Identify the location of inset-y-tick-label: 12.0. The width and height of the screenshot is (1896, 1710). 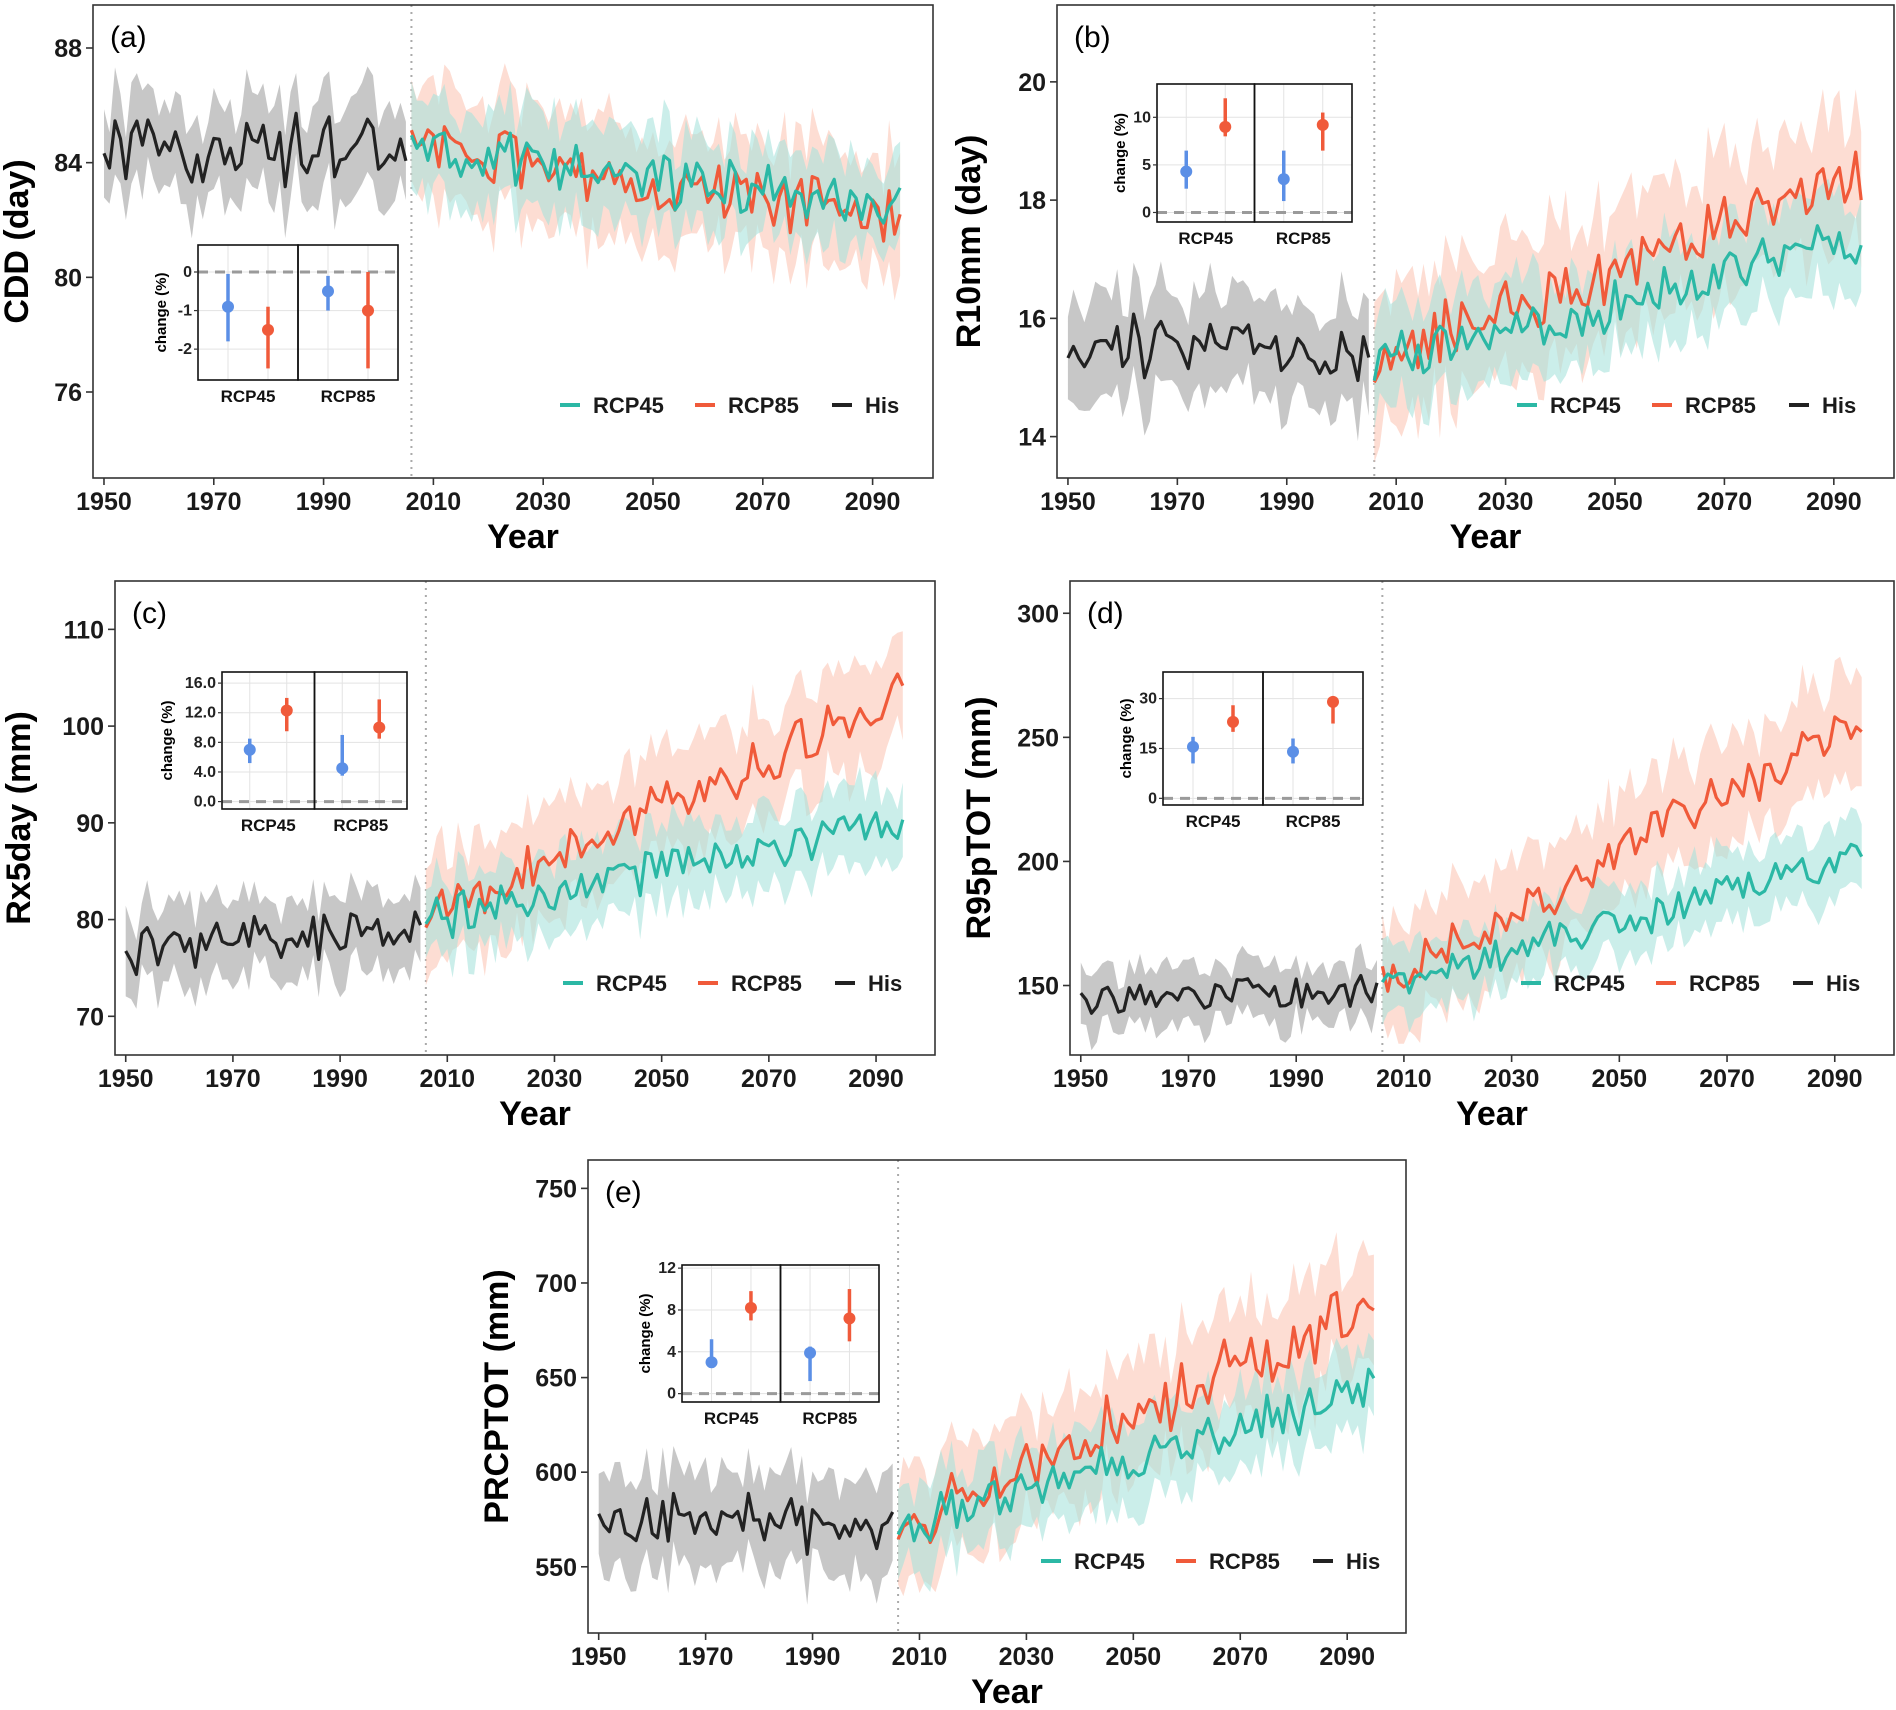
(200, 713).